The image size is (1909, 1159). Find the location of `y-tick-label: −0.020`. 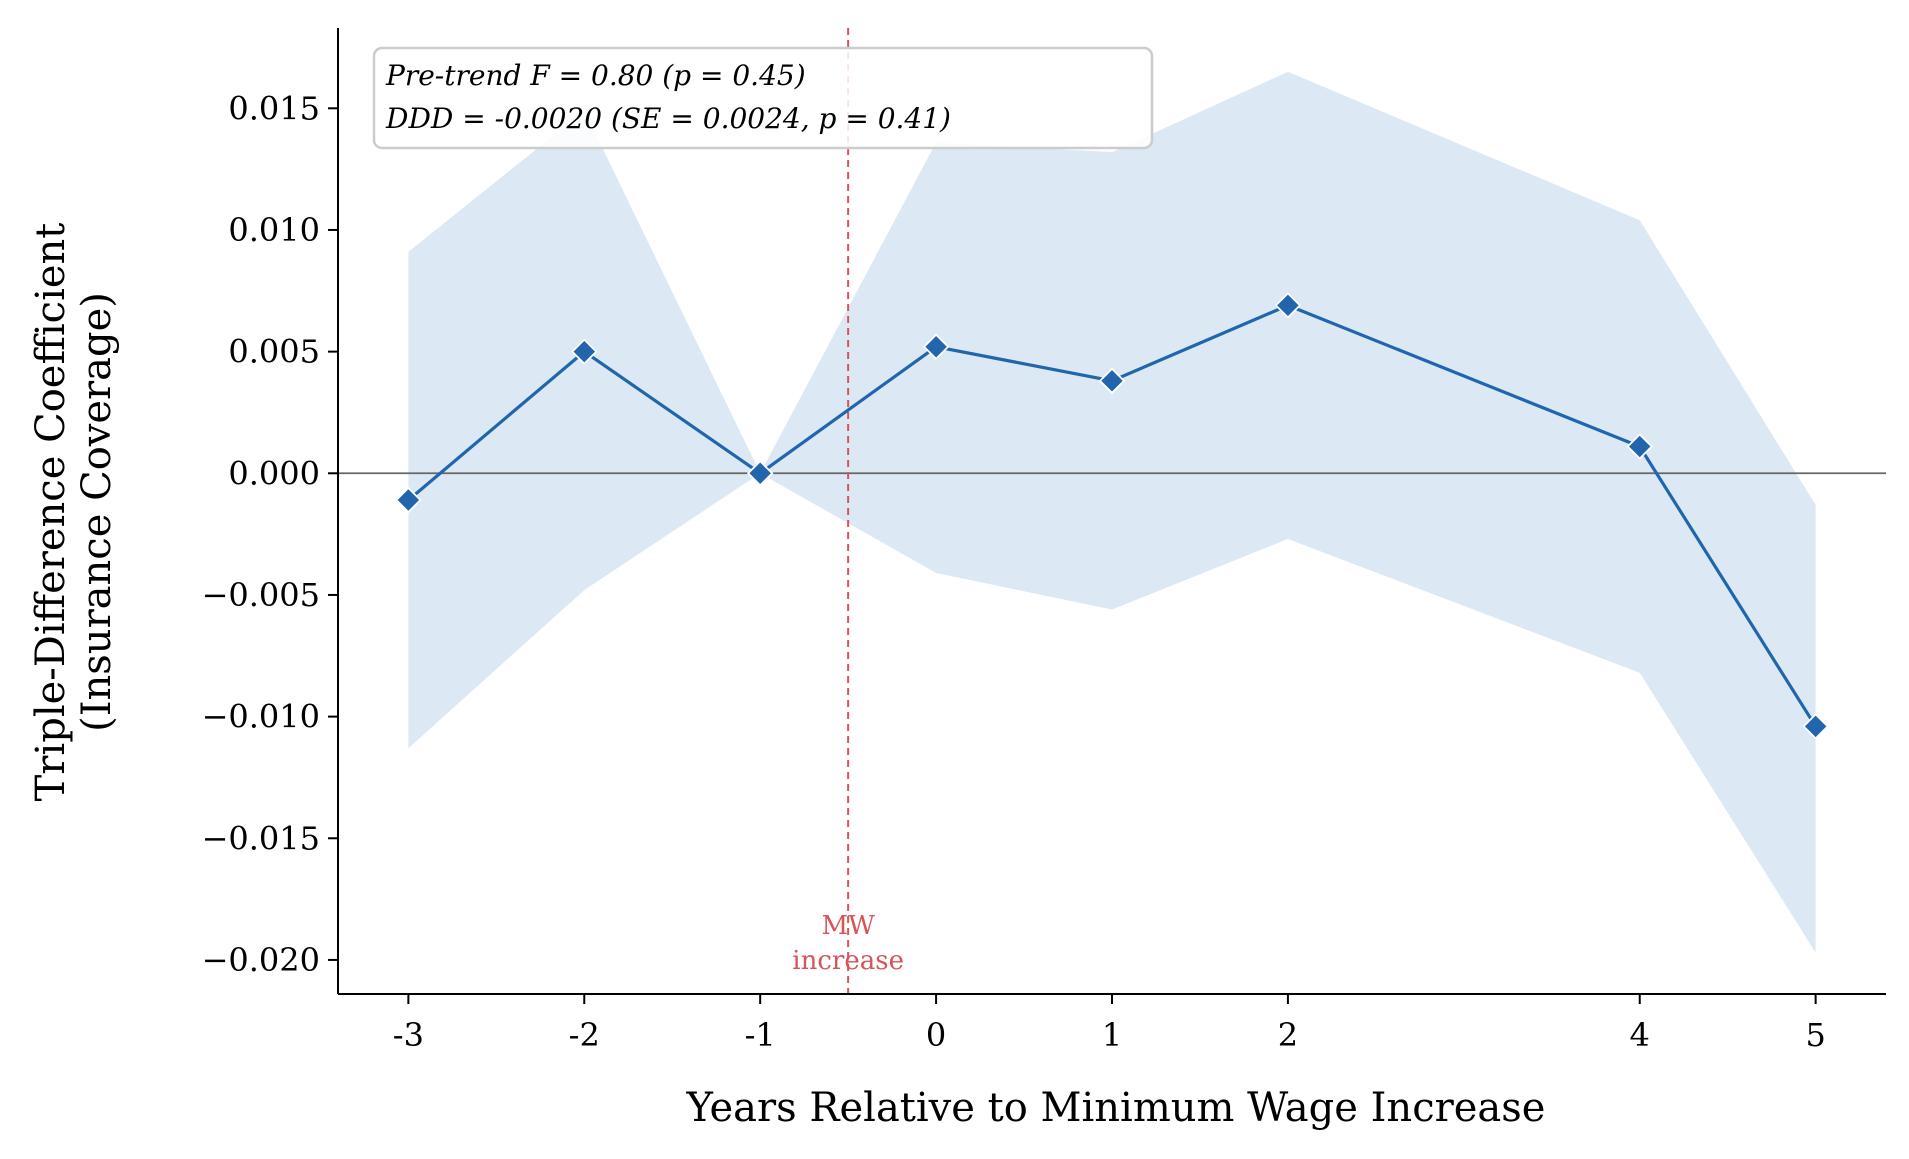

y-tick-label: −0.020 is located at coordinates (261, 960).